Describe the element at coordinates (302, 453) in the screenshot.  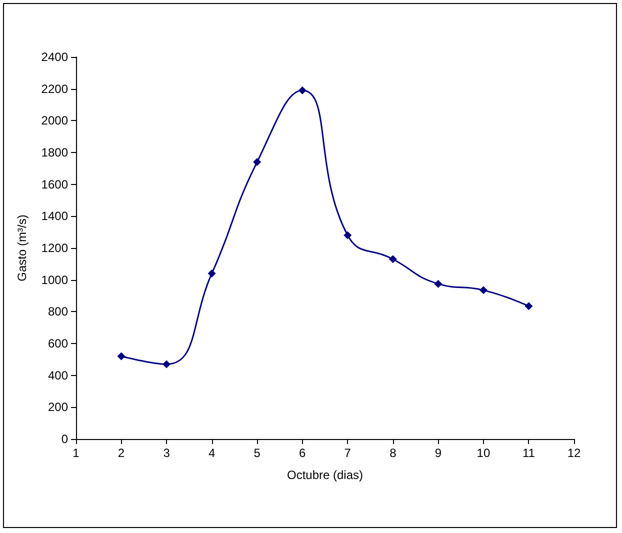
I see `x-tick-label: 6` at that location.